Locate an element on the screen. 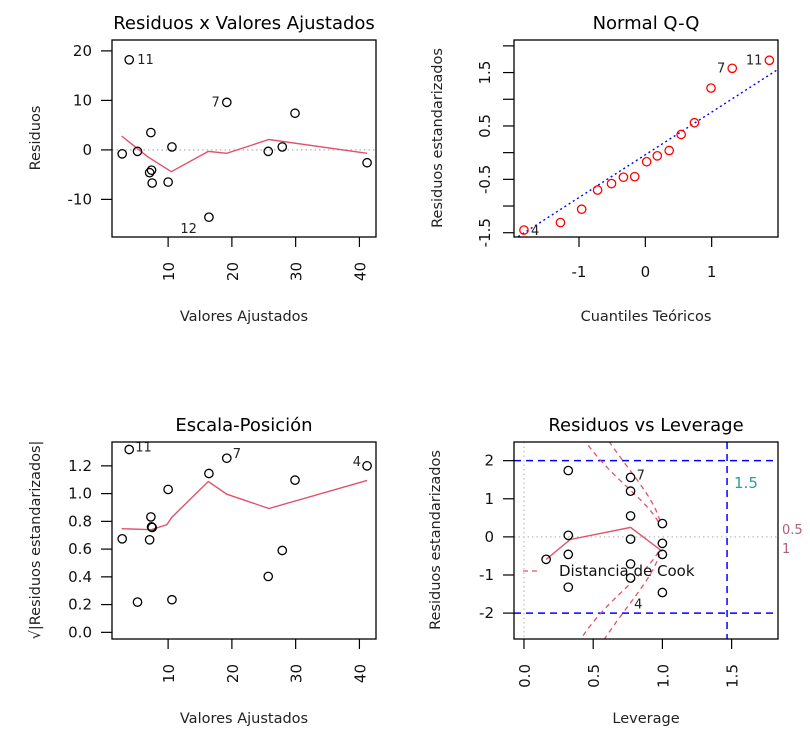 The width and height of the screenshot is (810, 742). panel-title: Residuos vs Leverage is located at coordinates (645, 425).